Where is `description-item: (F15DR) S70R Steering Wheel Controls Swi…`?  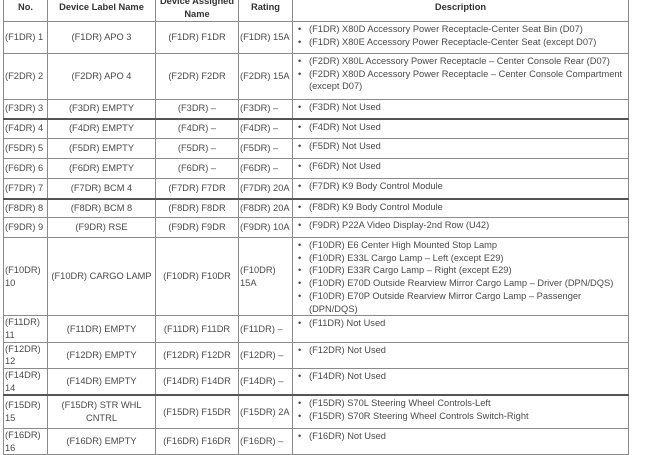
description-item: (F15DR) S70R Steering Wheel Controls Swi… is located at coordinates (461, 416).